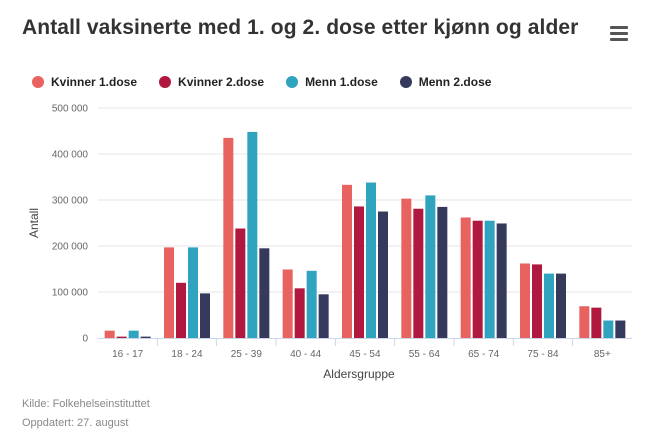 The image size is (652, 436). I want to click on x-tick-label: 45 - 54, so click(365, 354).